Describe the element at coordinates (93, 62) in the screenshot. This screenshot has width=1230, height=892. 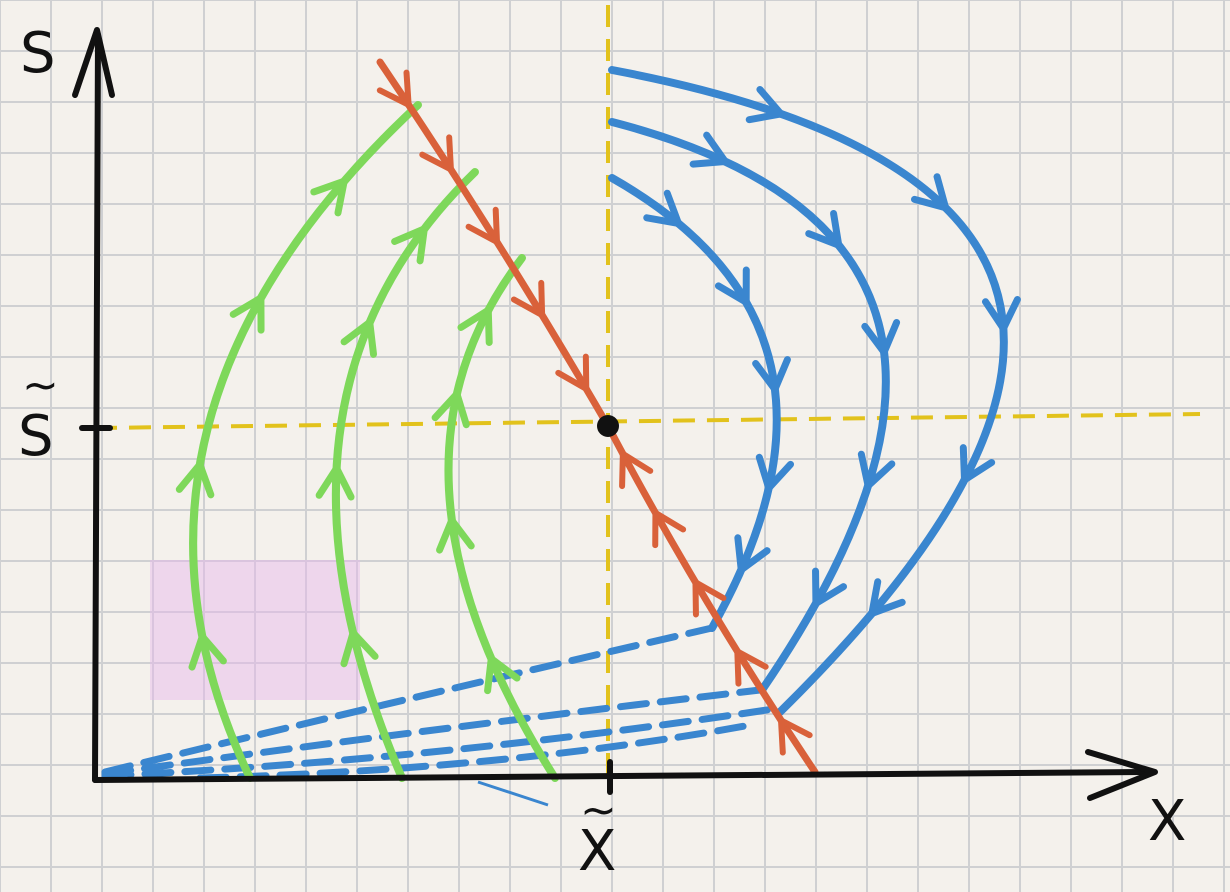
I see `y-axis-arrow-icon` at that location.